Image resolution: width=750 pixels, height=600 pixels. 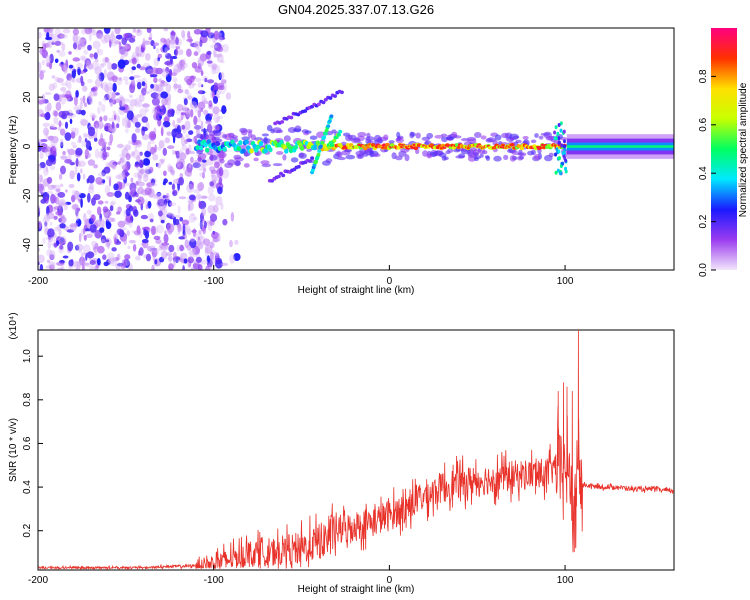 What do you see at coordinates (214, 281) in the screenshot?
I see `x-tick-label: -100` at bounding box center [214, 281].